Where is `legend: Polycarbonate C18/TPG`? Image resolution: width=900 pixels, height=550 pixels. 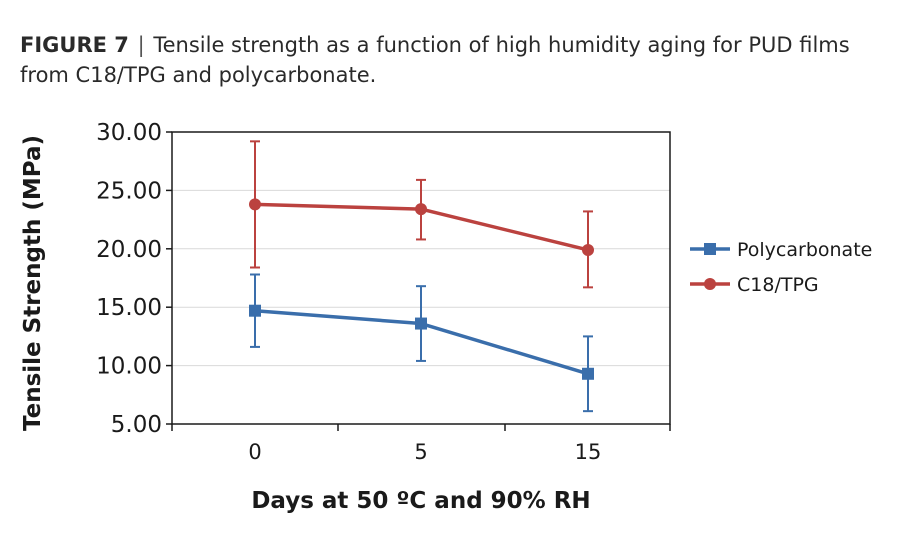 legend: Polycarbonate C18/TPG is located at coordinates (781, 267).